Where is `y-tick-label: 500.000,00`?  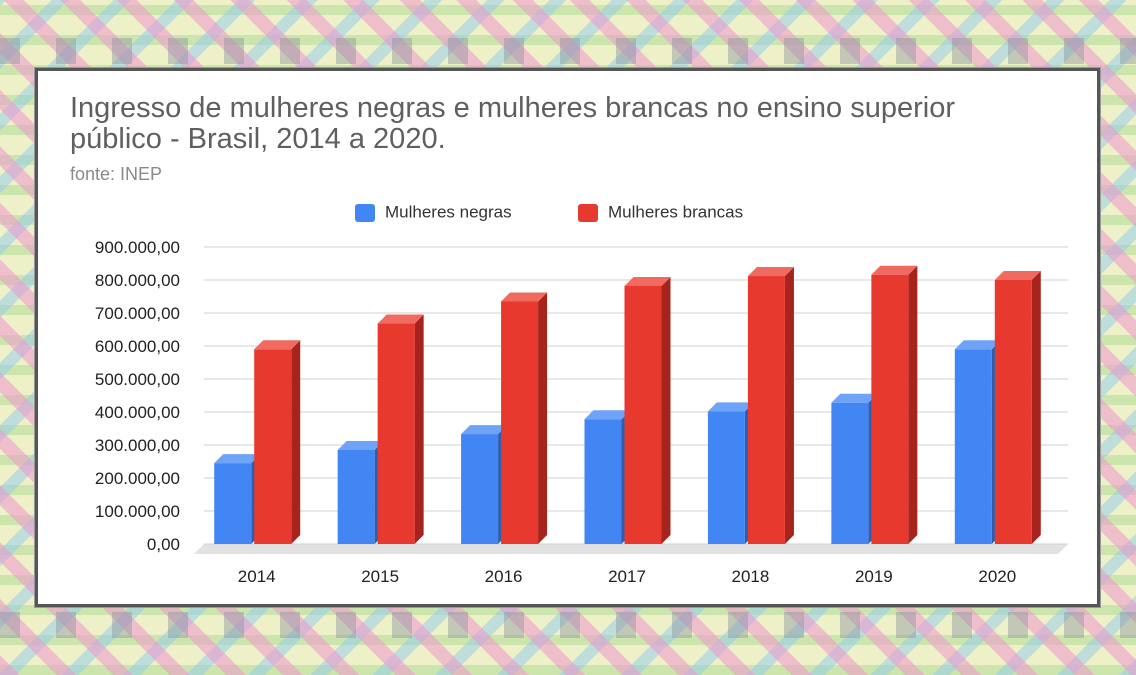 y-tick-label: 500.000,00 is located at coordinates (137, 379).